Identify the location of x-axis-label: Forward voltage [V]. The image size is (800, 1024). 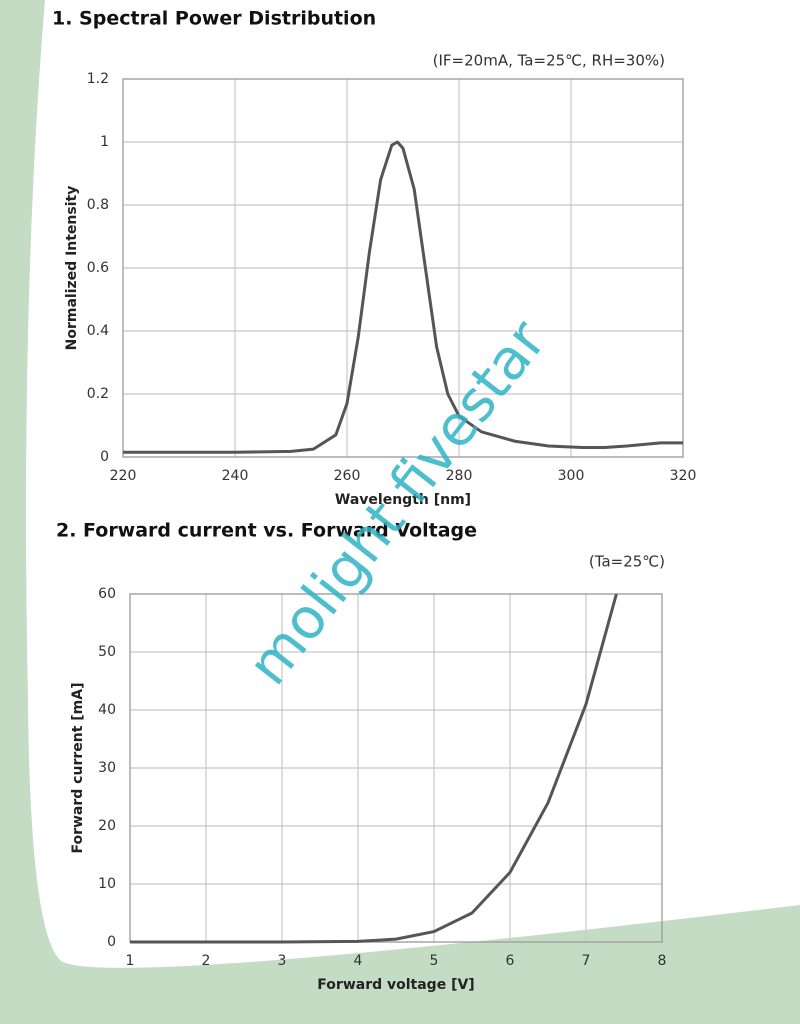
(395, 985).